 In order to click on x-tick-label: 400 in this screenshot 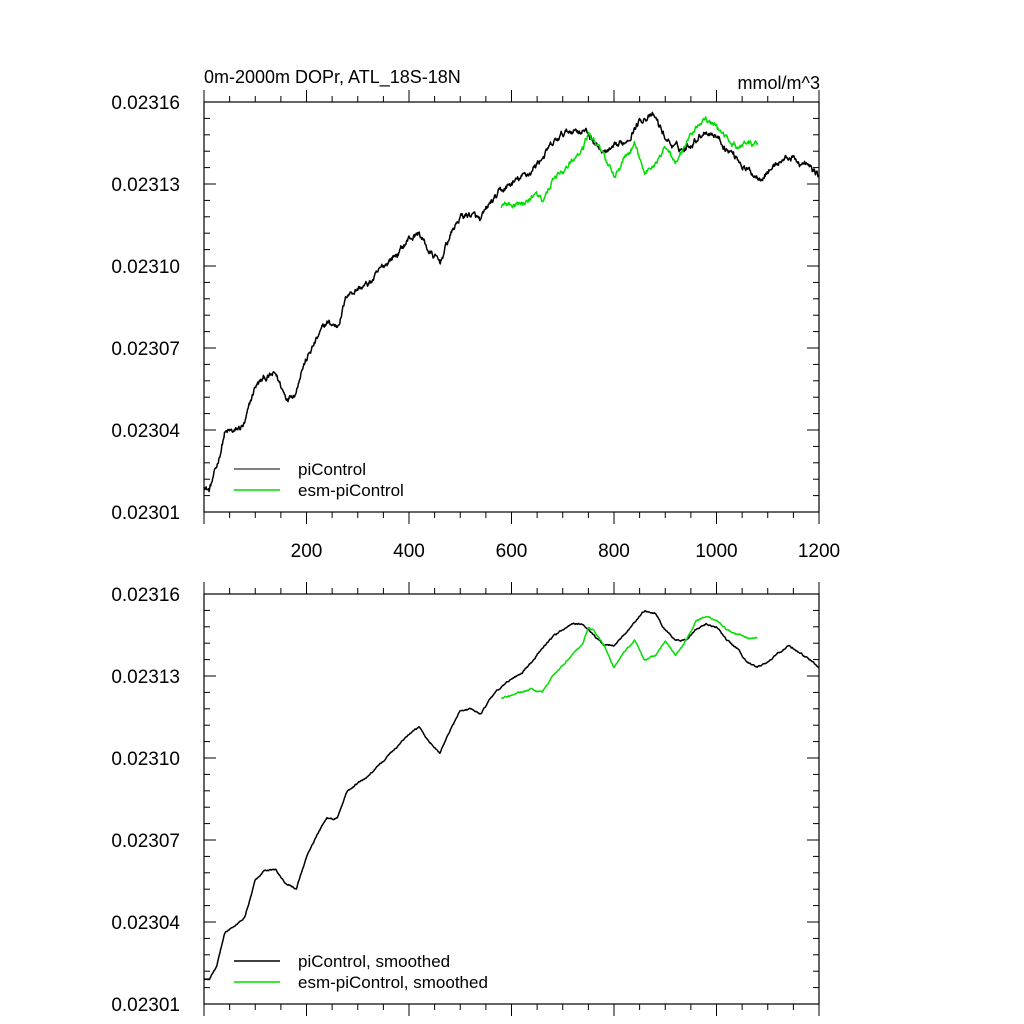, I will do `click(409, 551)`.